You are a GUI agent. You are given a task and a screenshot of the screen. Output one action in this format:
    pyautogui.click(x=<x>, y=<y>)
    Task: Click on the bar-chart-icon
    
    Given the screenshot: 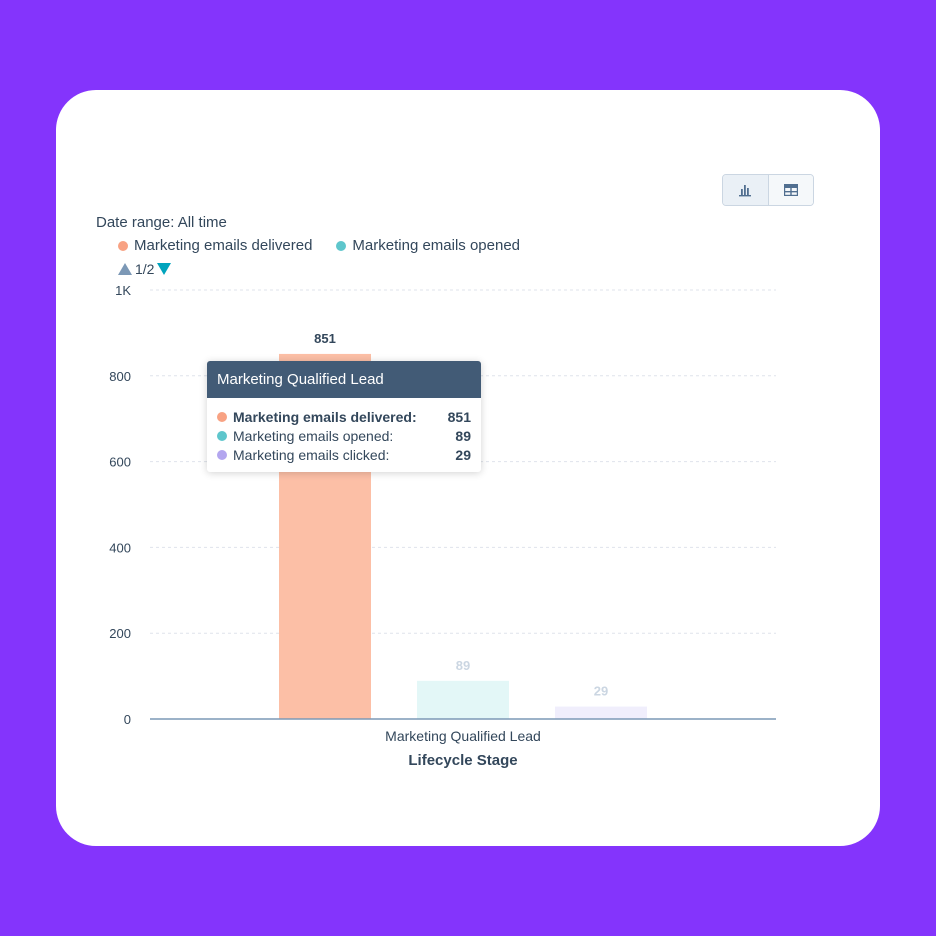 What is the action you would take?
    pyautogui.click(x=745, y=191)
    